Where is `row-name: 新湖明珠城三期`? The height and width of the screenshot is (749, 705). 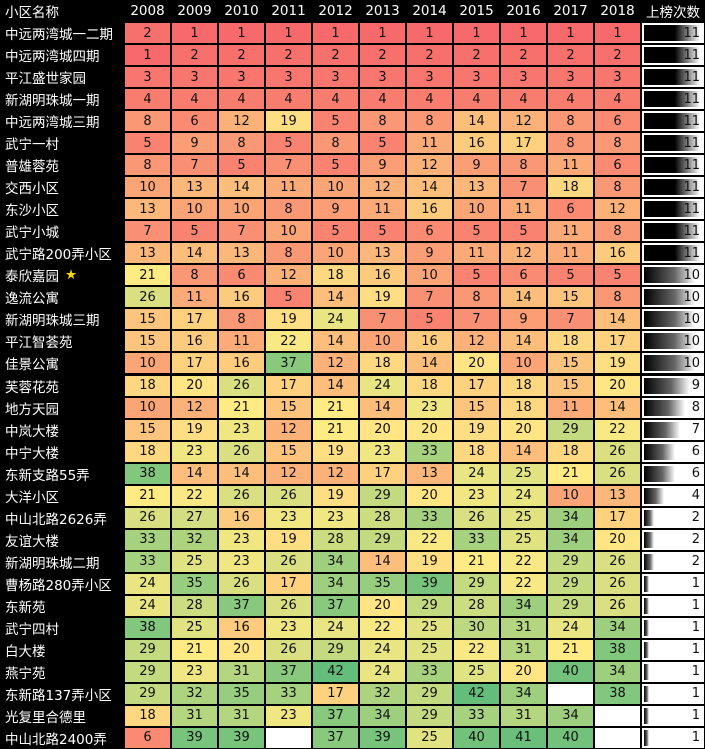 row-name: 新湖明珠城三期 is located at coordinates (62, 319).